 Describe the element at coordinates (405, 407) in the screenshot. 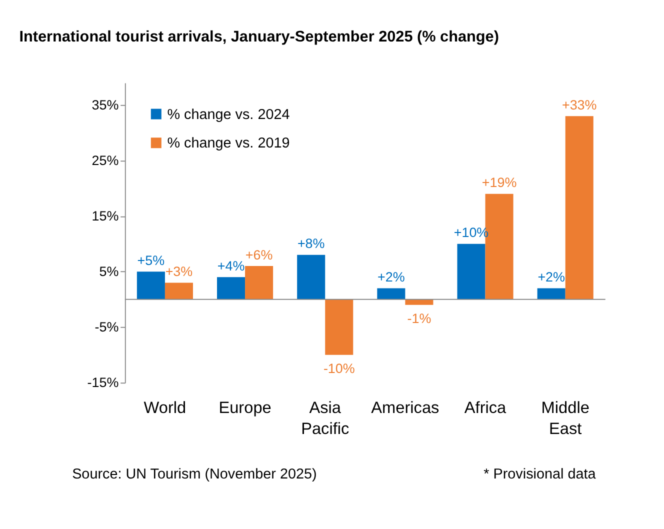

I see `x-tick-label: Americas` at that location.